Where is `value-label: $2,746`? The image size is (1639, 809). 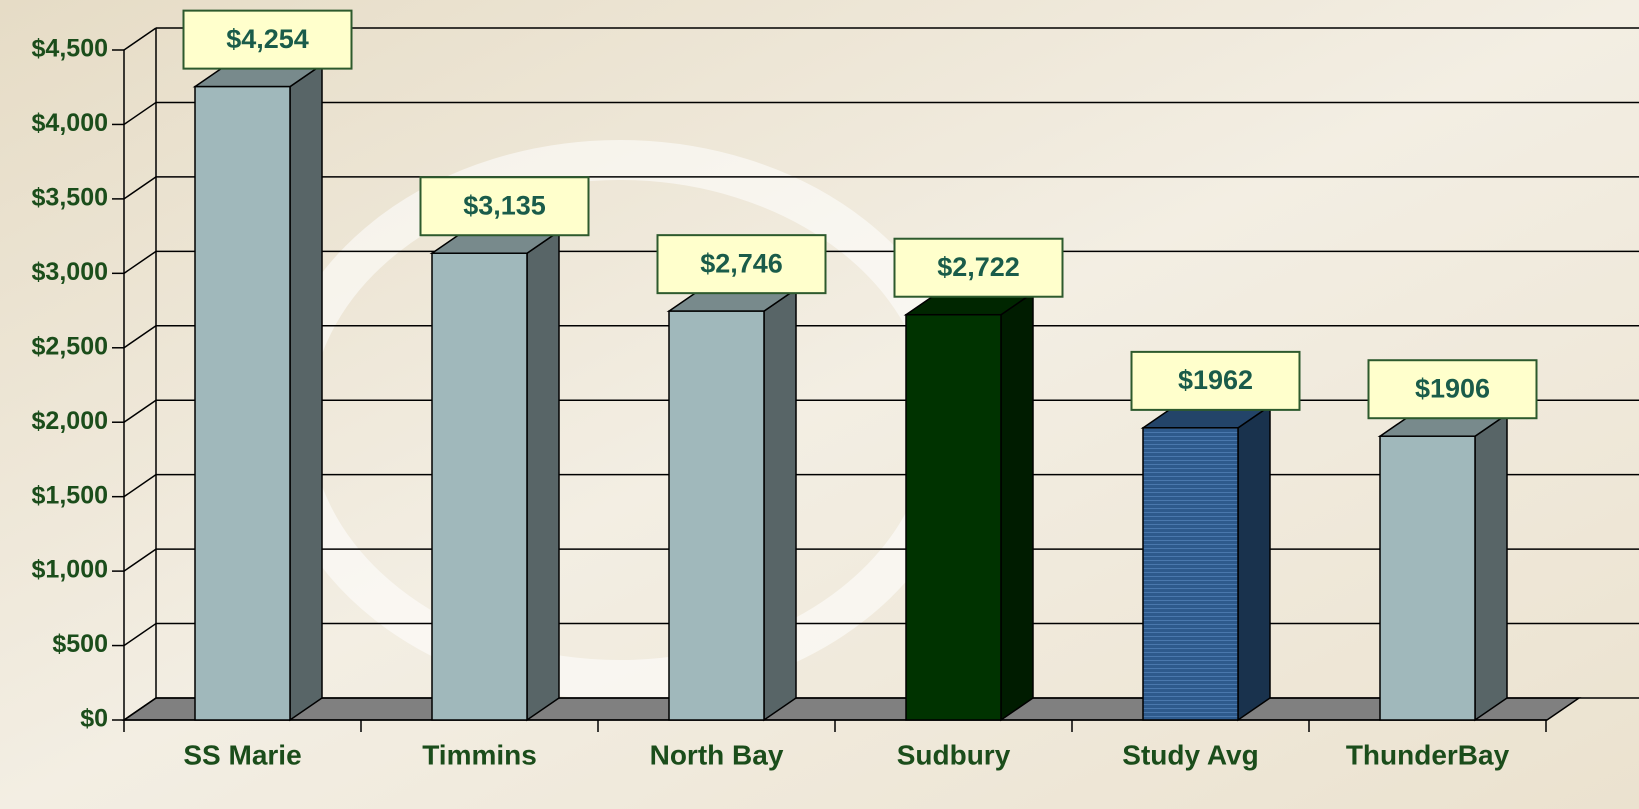
value-label: $2,746 is located at coordinates (741, 263).